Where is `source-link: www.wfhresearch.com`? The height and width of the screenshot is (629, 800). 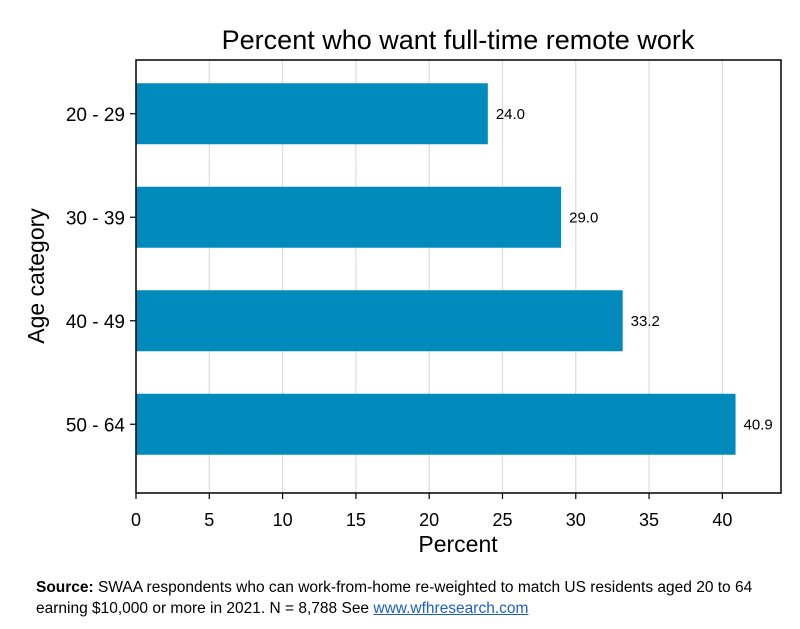 source-link: www.wfhresearch.com is located at coordinates (451, 608).